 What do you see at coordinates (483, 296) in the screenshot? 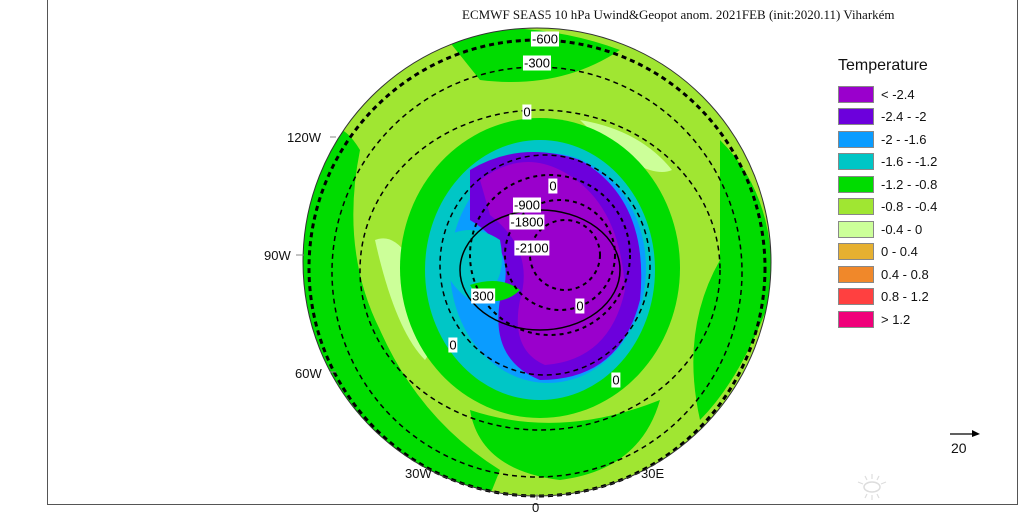
I see `contour-label: 300` at bounding box center [483, 296].